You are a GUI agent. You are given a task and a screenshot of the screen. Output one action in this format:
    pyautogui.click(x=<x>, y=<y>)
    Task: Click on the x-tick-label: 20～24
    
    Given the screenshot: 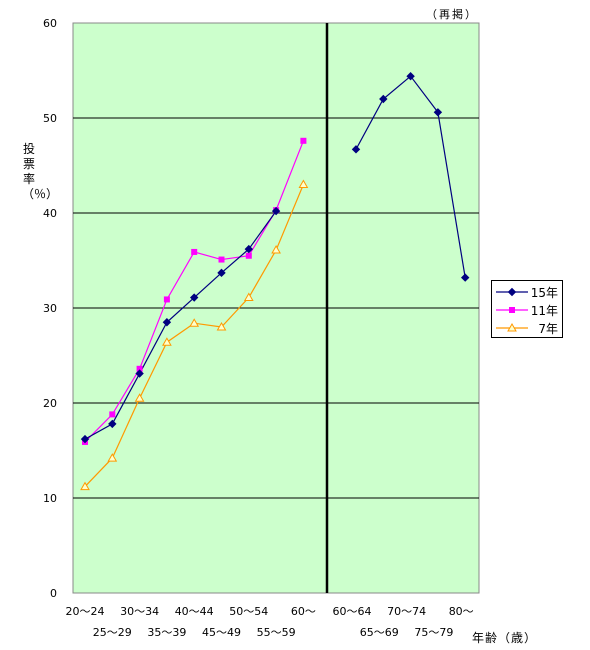 What is the action you would take?
    pyautogui.click(x=85, y=611)
    